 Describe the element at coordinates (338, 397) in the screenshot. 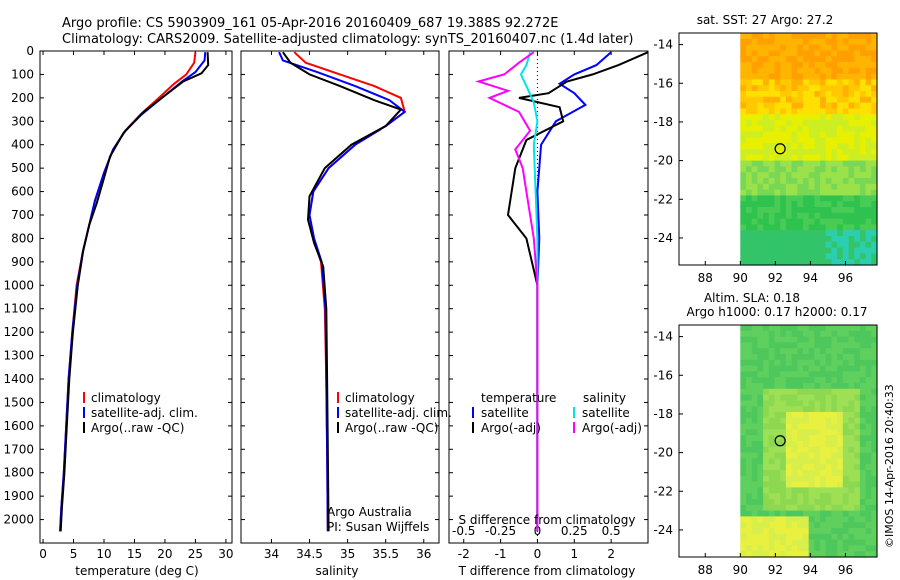

I see `legend-swatch-climatology` at that location.